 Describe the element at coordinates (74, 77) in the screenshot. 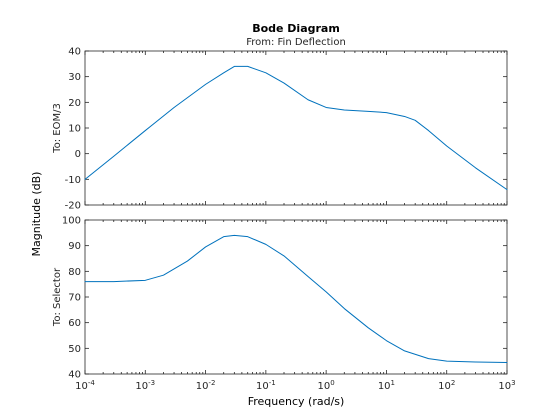

I see `y-tick-label: 30` at that location.